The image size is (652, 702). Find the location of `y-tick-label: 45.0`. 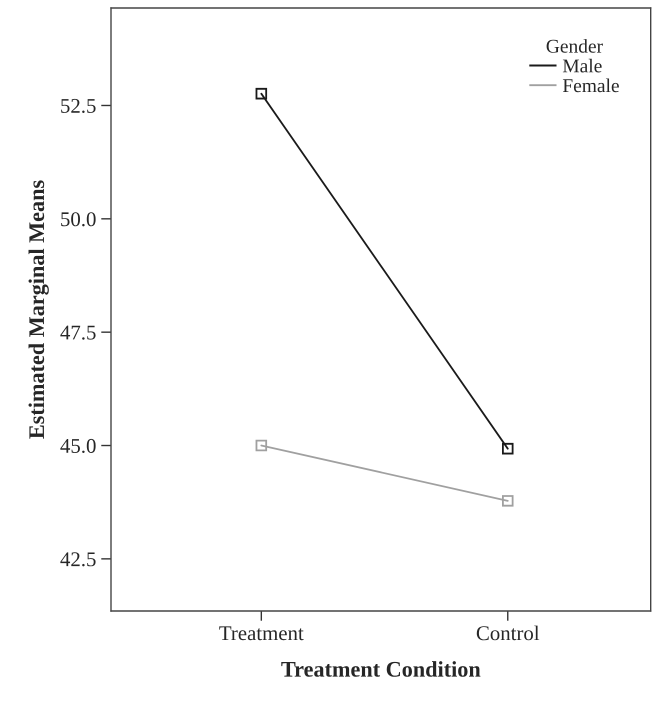

y-tick-label: 45.0 is located at coordinates (78, 446).